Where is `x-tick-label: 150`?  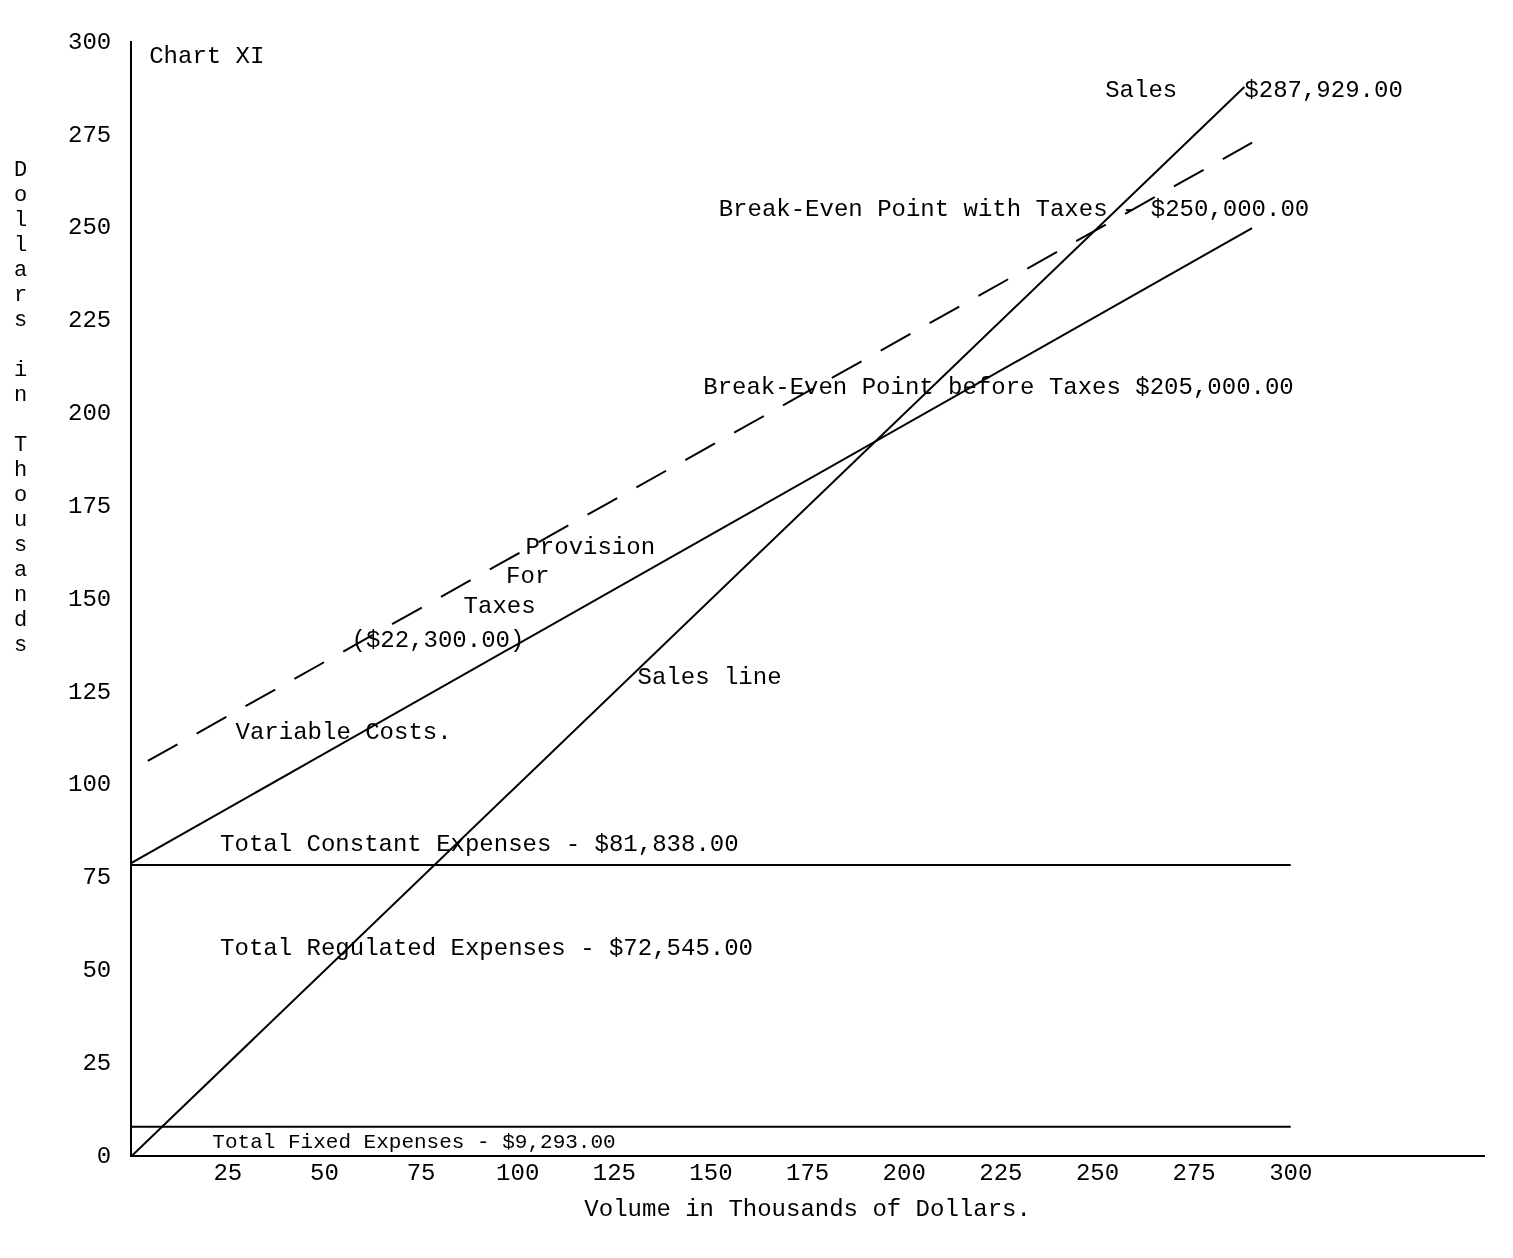
x-tick-label: 150 is located at coordinates (711, 1174).